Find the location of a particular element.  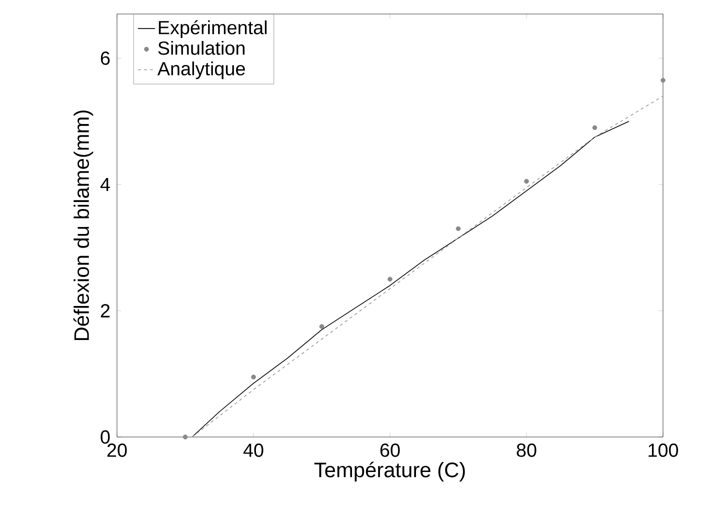

y-tick-label: 2 is located at coordinates (105, 311).